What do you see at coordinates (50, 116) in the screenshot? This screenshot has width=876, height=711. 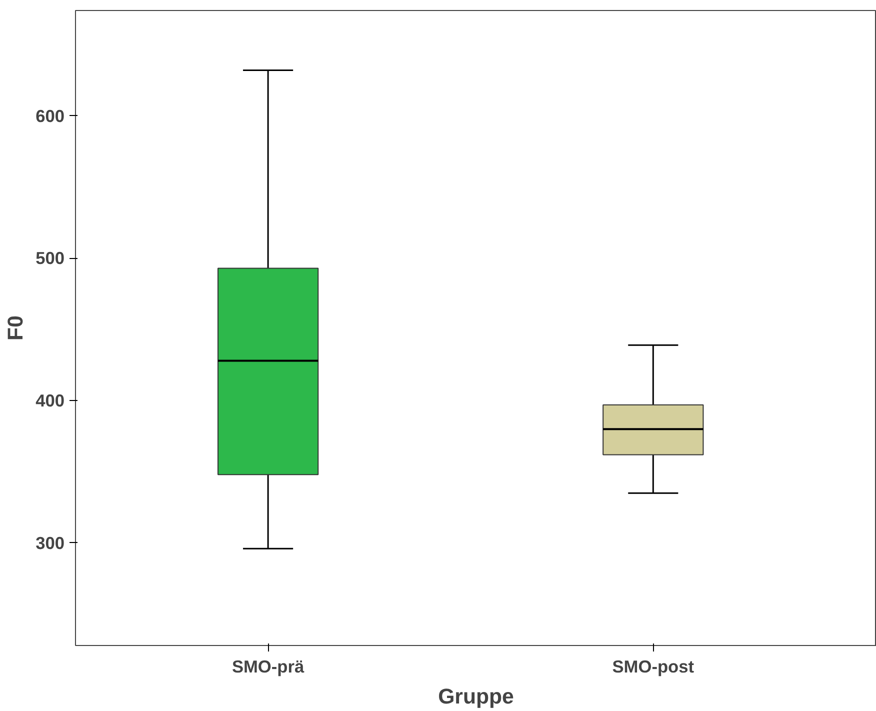 I see `y-tick-label: 600` at bounding box center [50, 116].